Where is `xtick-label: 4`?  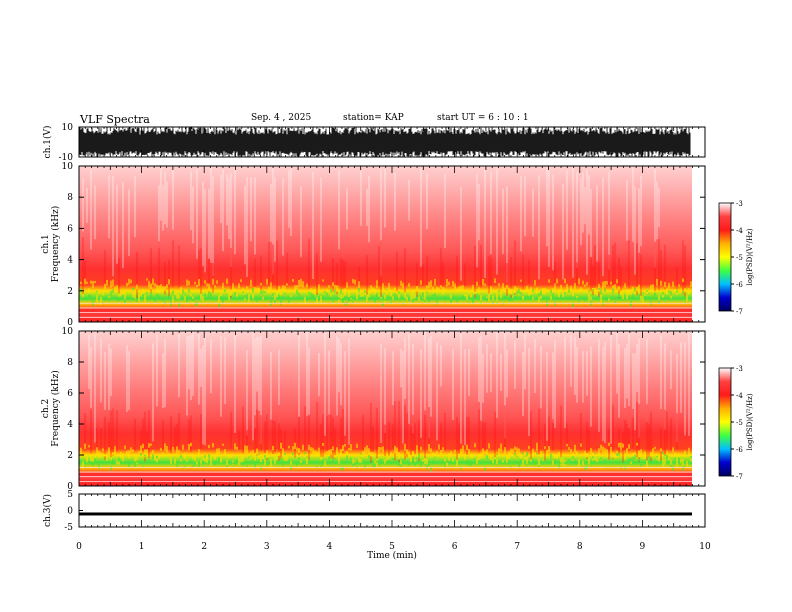
xtick-label: 4 is located at coordinates (330, 547).